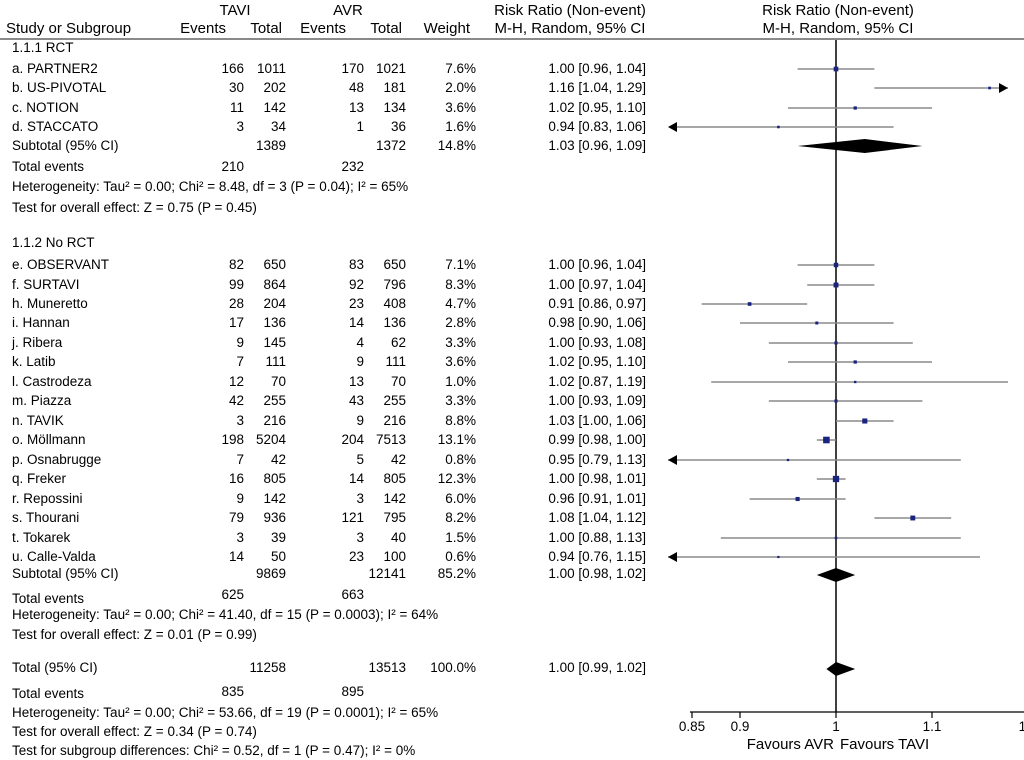 This screenshot has height=760, width=1024. What do you see at coordinates (597, 478) in the screenshot?
I see `study-ci: 1.00 [0.98, 1.01]` at bounding box center [597, 478].